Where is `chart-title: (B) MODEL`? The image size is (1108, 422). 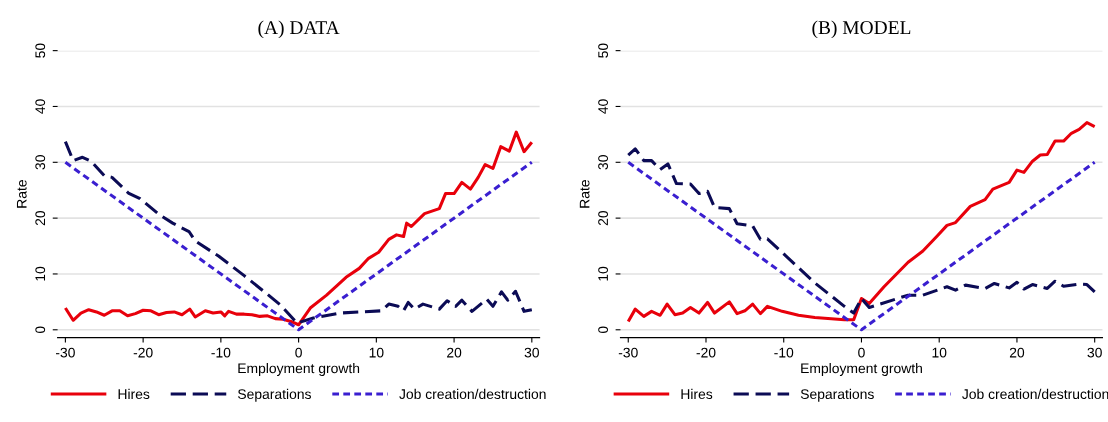 chart-title: (B) MODEL is located at coordinates (861, 29).